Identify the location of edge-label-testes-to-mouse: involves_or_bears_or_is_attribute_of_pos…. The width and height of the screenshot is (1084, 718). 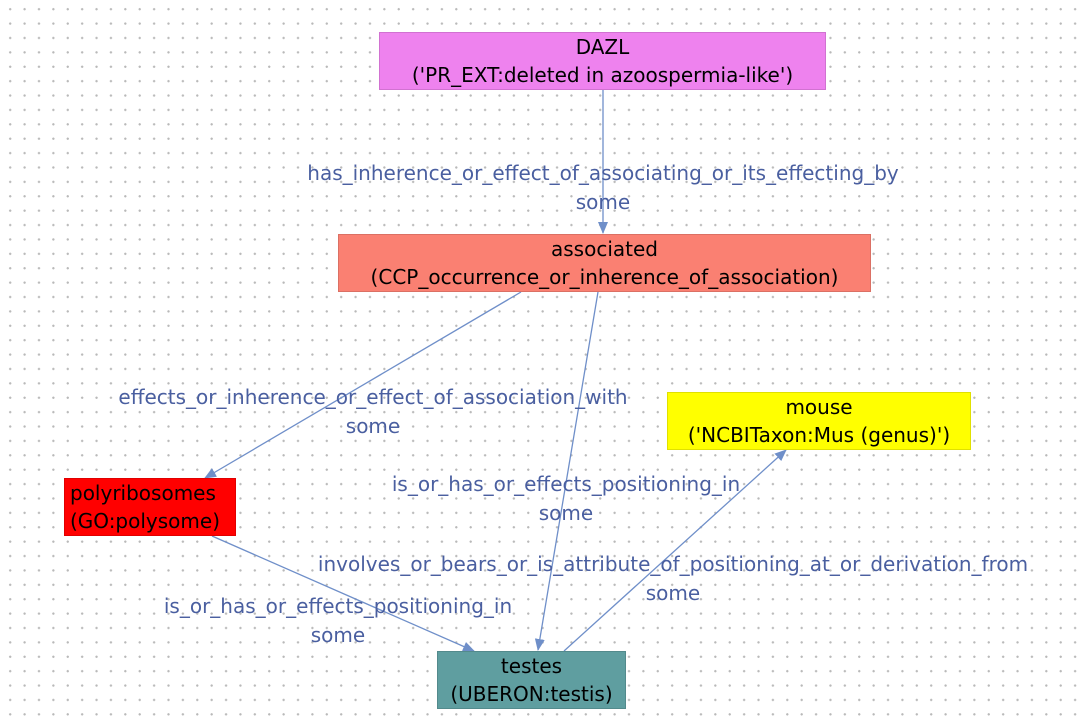
(673, 579).